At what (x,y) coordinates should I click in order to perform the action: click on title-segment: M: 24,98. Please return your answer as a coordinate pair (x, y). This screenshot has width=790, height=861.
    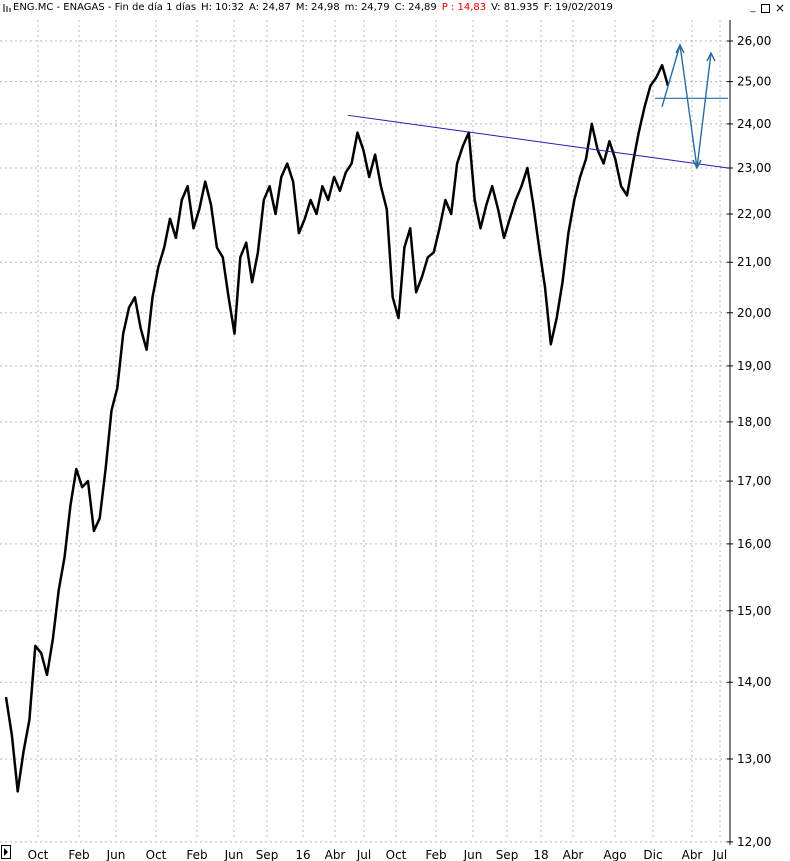
    Looking at the image, I should click on (317, 7).